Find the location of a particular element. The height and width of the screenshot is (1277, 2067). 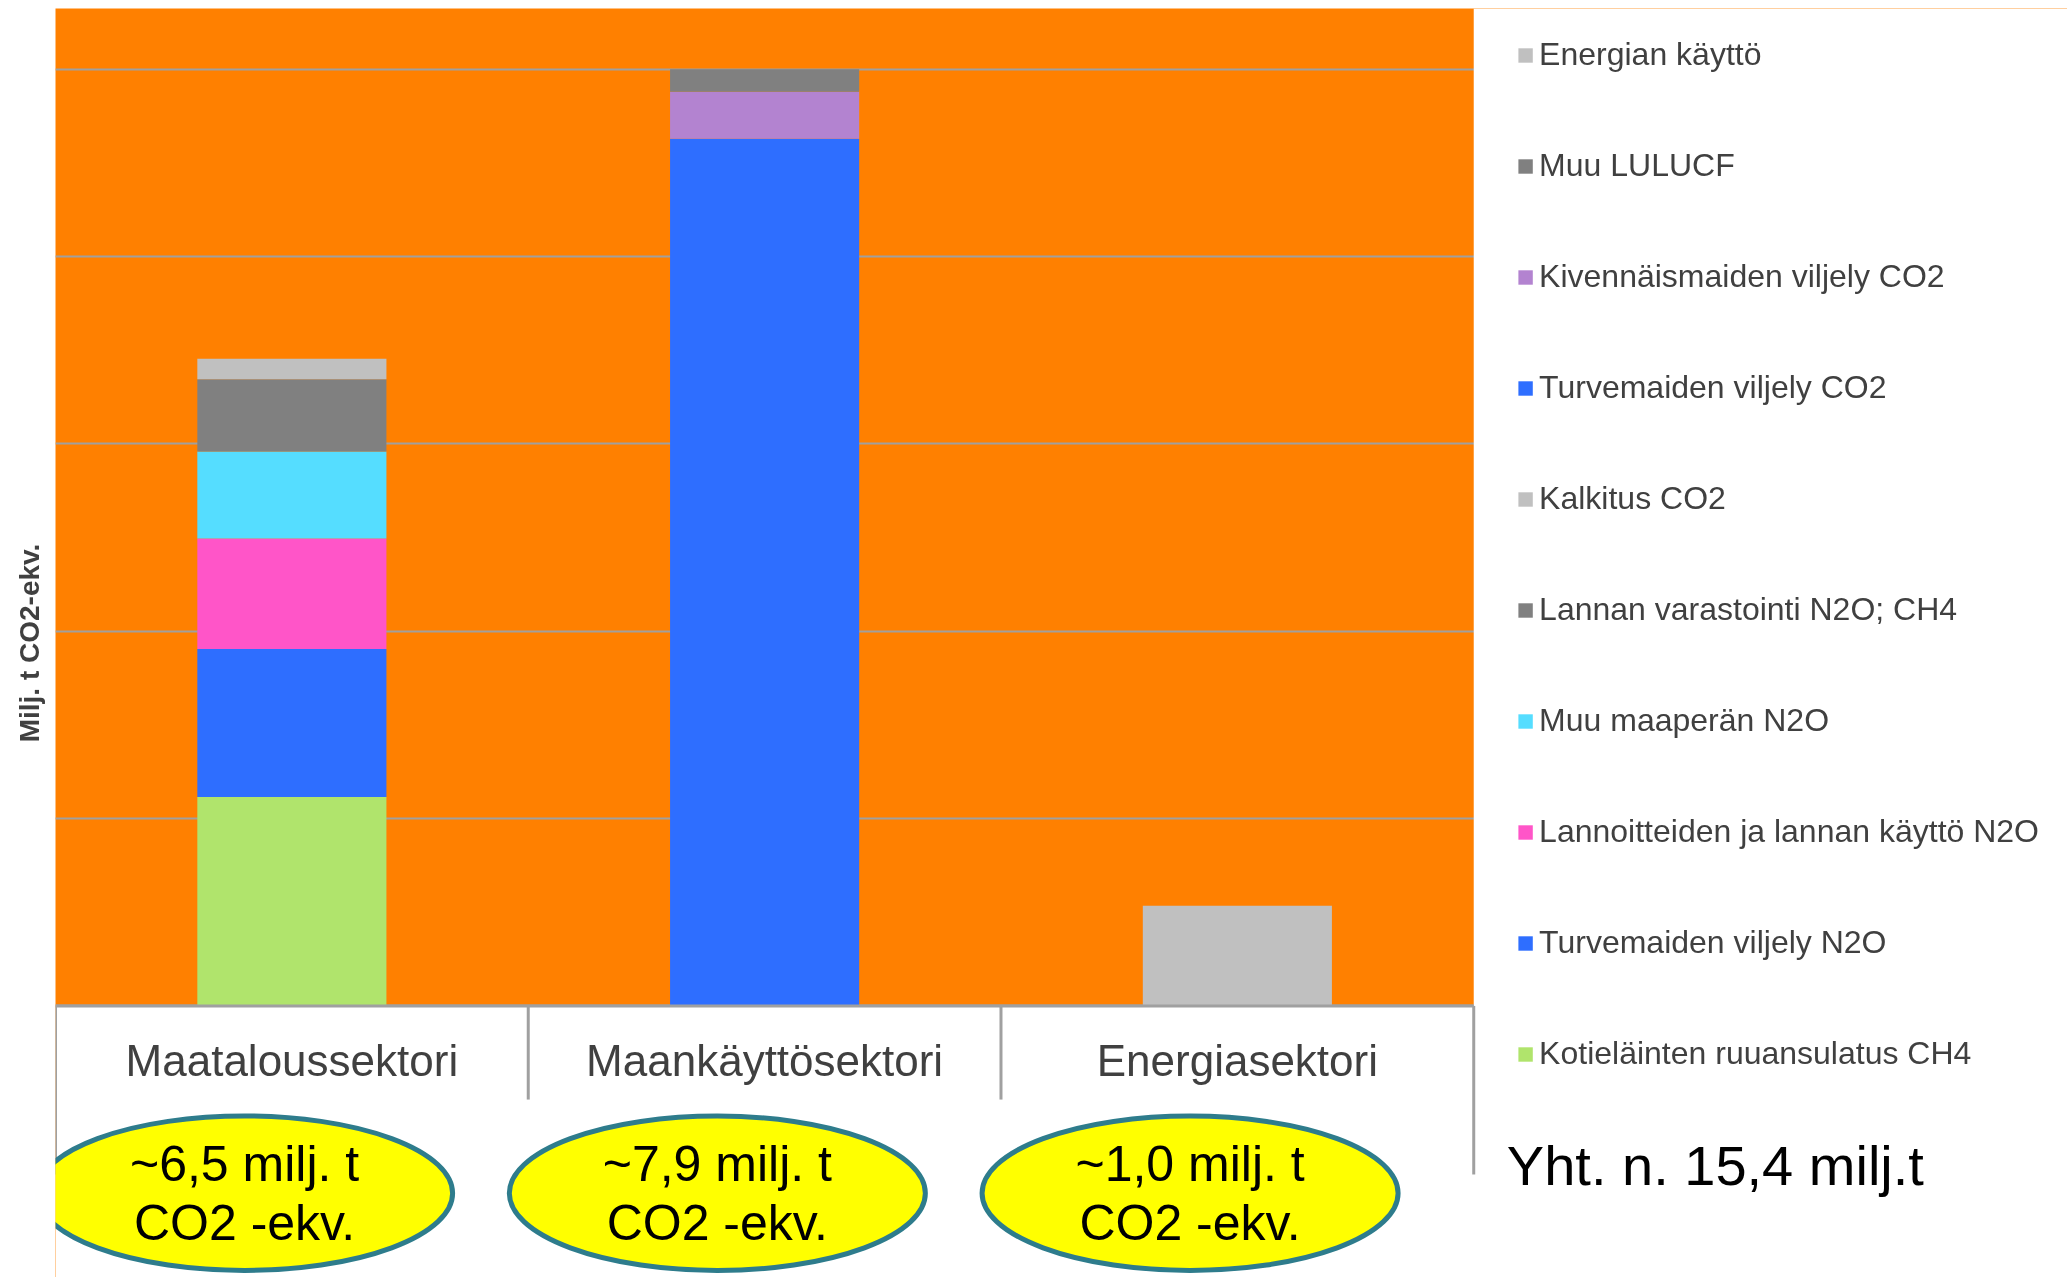

legend-label: Muu LULUCF is located at coordinates (1637, 165).